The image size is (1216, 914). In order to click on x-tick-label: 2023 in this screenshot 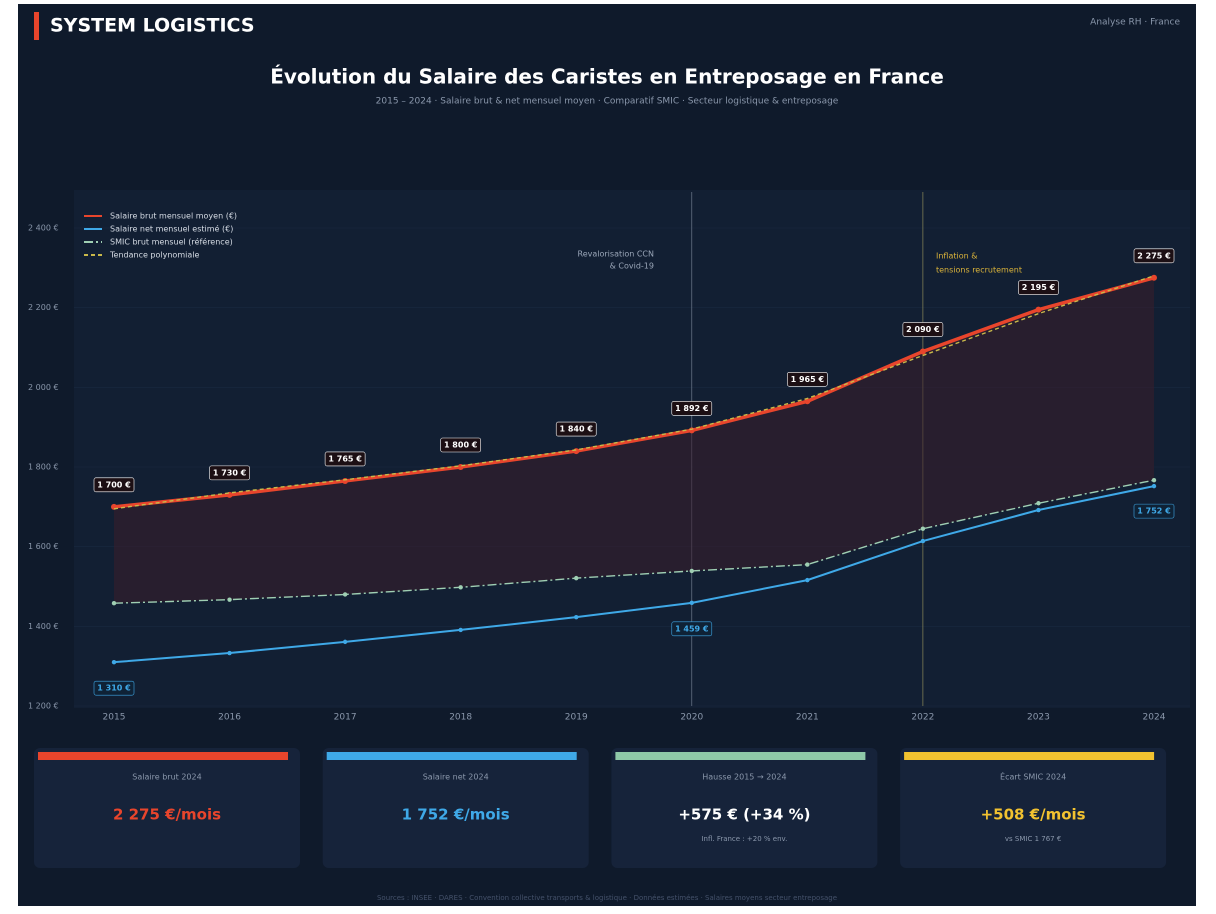, I will do `click(1038, 718)`.